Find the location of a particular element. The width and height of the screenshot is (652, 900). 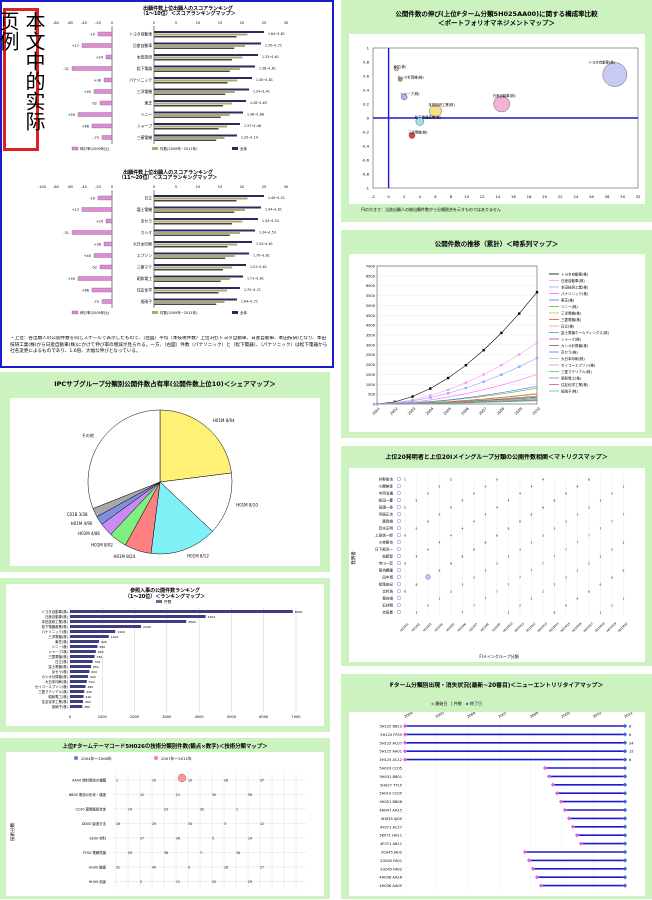

trend-ytick: 4500 is located at coordinates (371, 316).